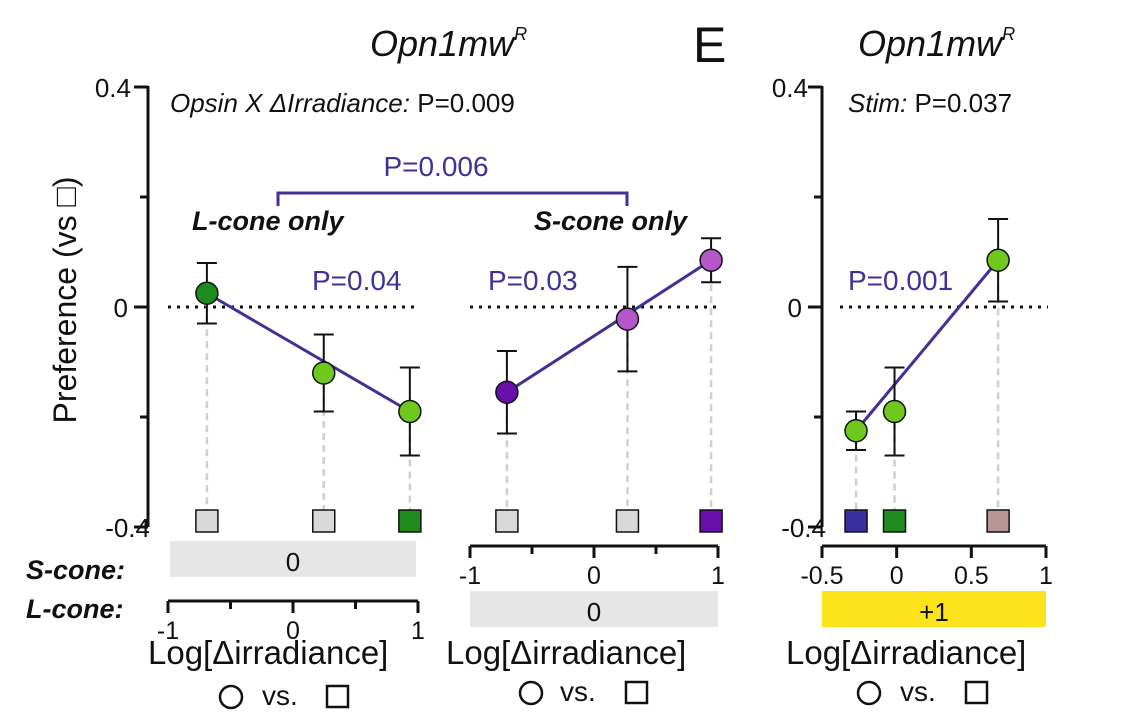  What do you see at coordinates (520, 34) in the screenshot?
I see `title-left-sup: R` at bounding box center [520, 34].